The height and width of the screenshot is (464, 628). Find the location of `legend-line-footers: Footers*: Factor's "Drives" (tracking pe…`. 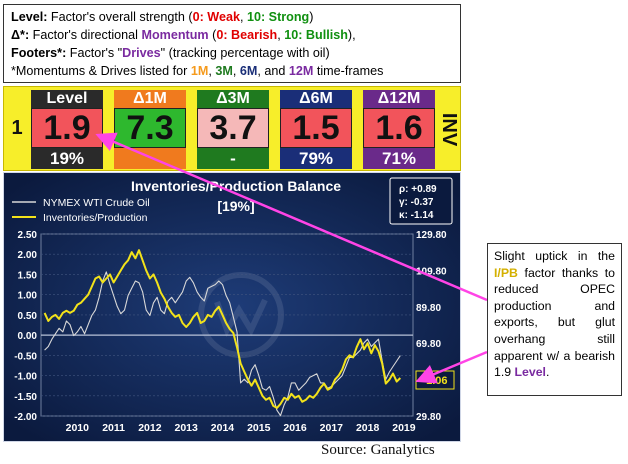

legend-line-footers: Footers*: Factor's "Drives" (tracking pe… is located at coordinates (170, 53).